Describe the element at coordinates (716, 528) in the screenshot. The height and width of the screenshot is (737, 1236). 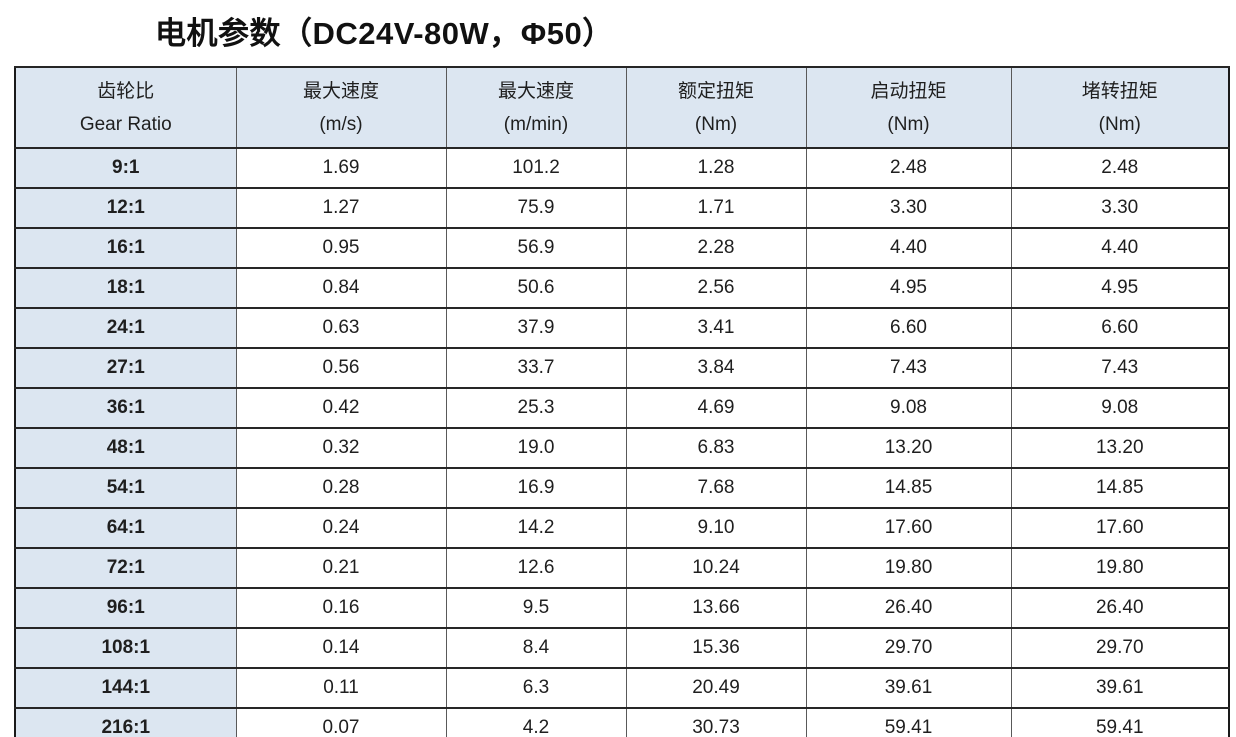
I see `value-cell: 9.10` at that location.